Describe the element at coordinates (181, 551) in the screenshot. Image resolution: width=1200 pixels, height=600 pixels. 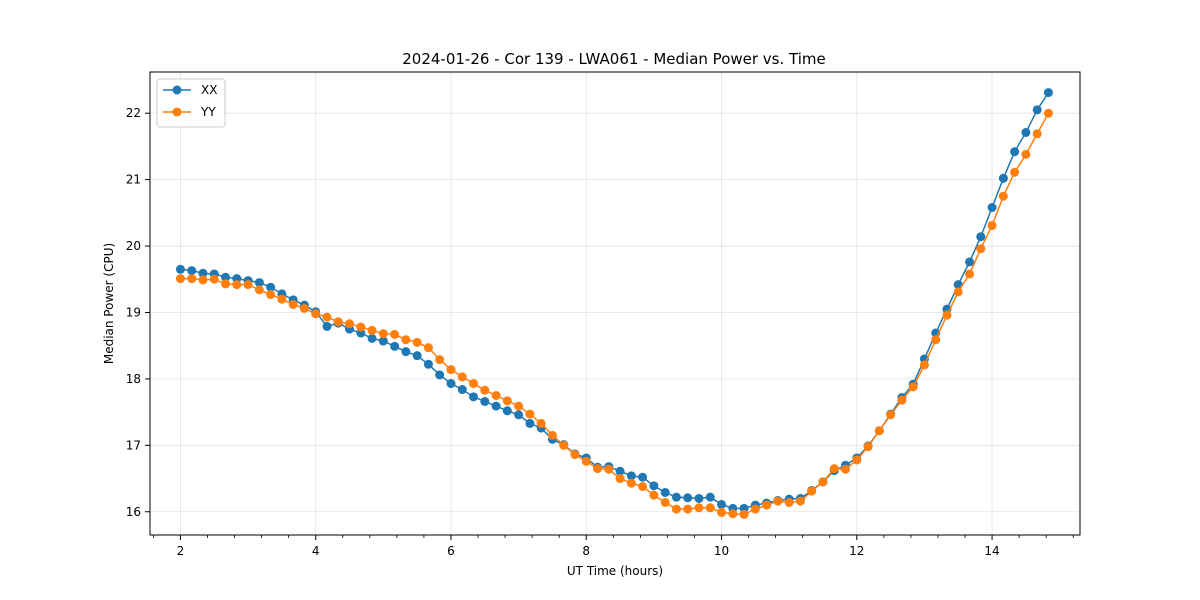
I see `x-tick-label: 2` at that location.